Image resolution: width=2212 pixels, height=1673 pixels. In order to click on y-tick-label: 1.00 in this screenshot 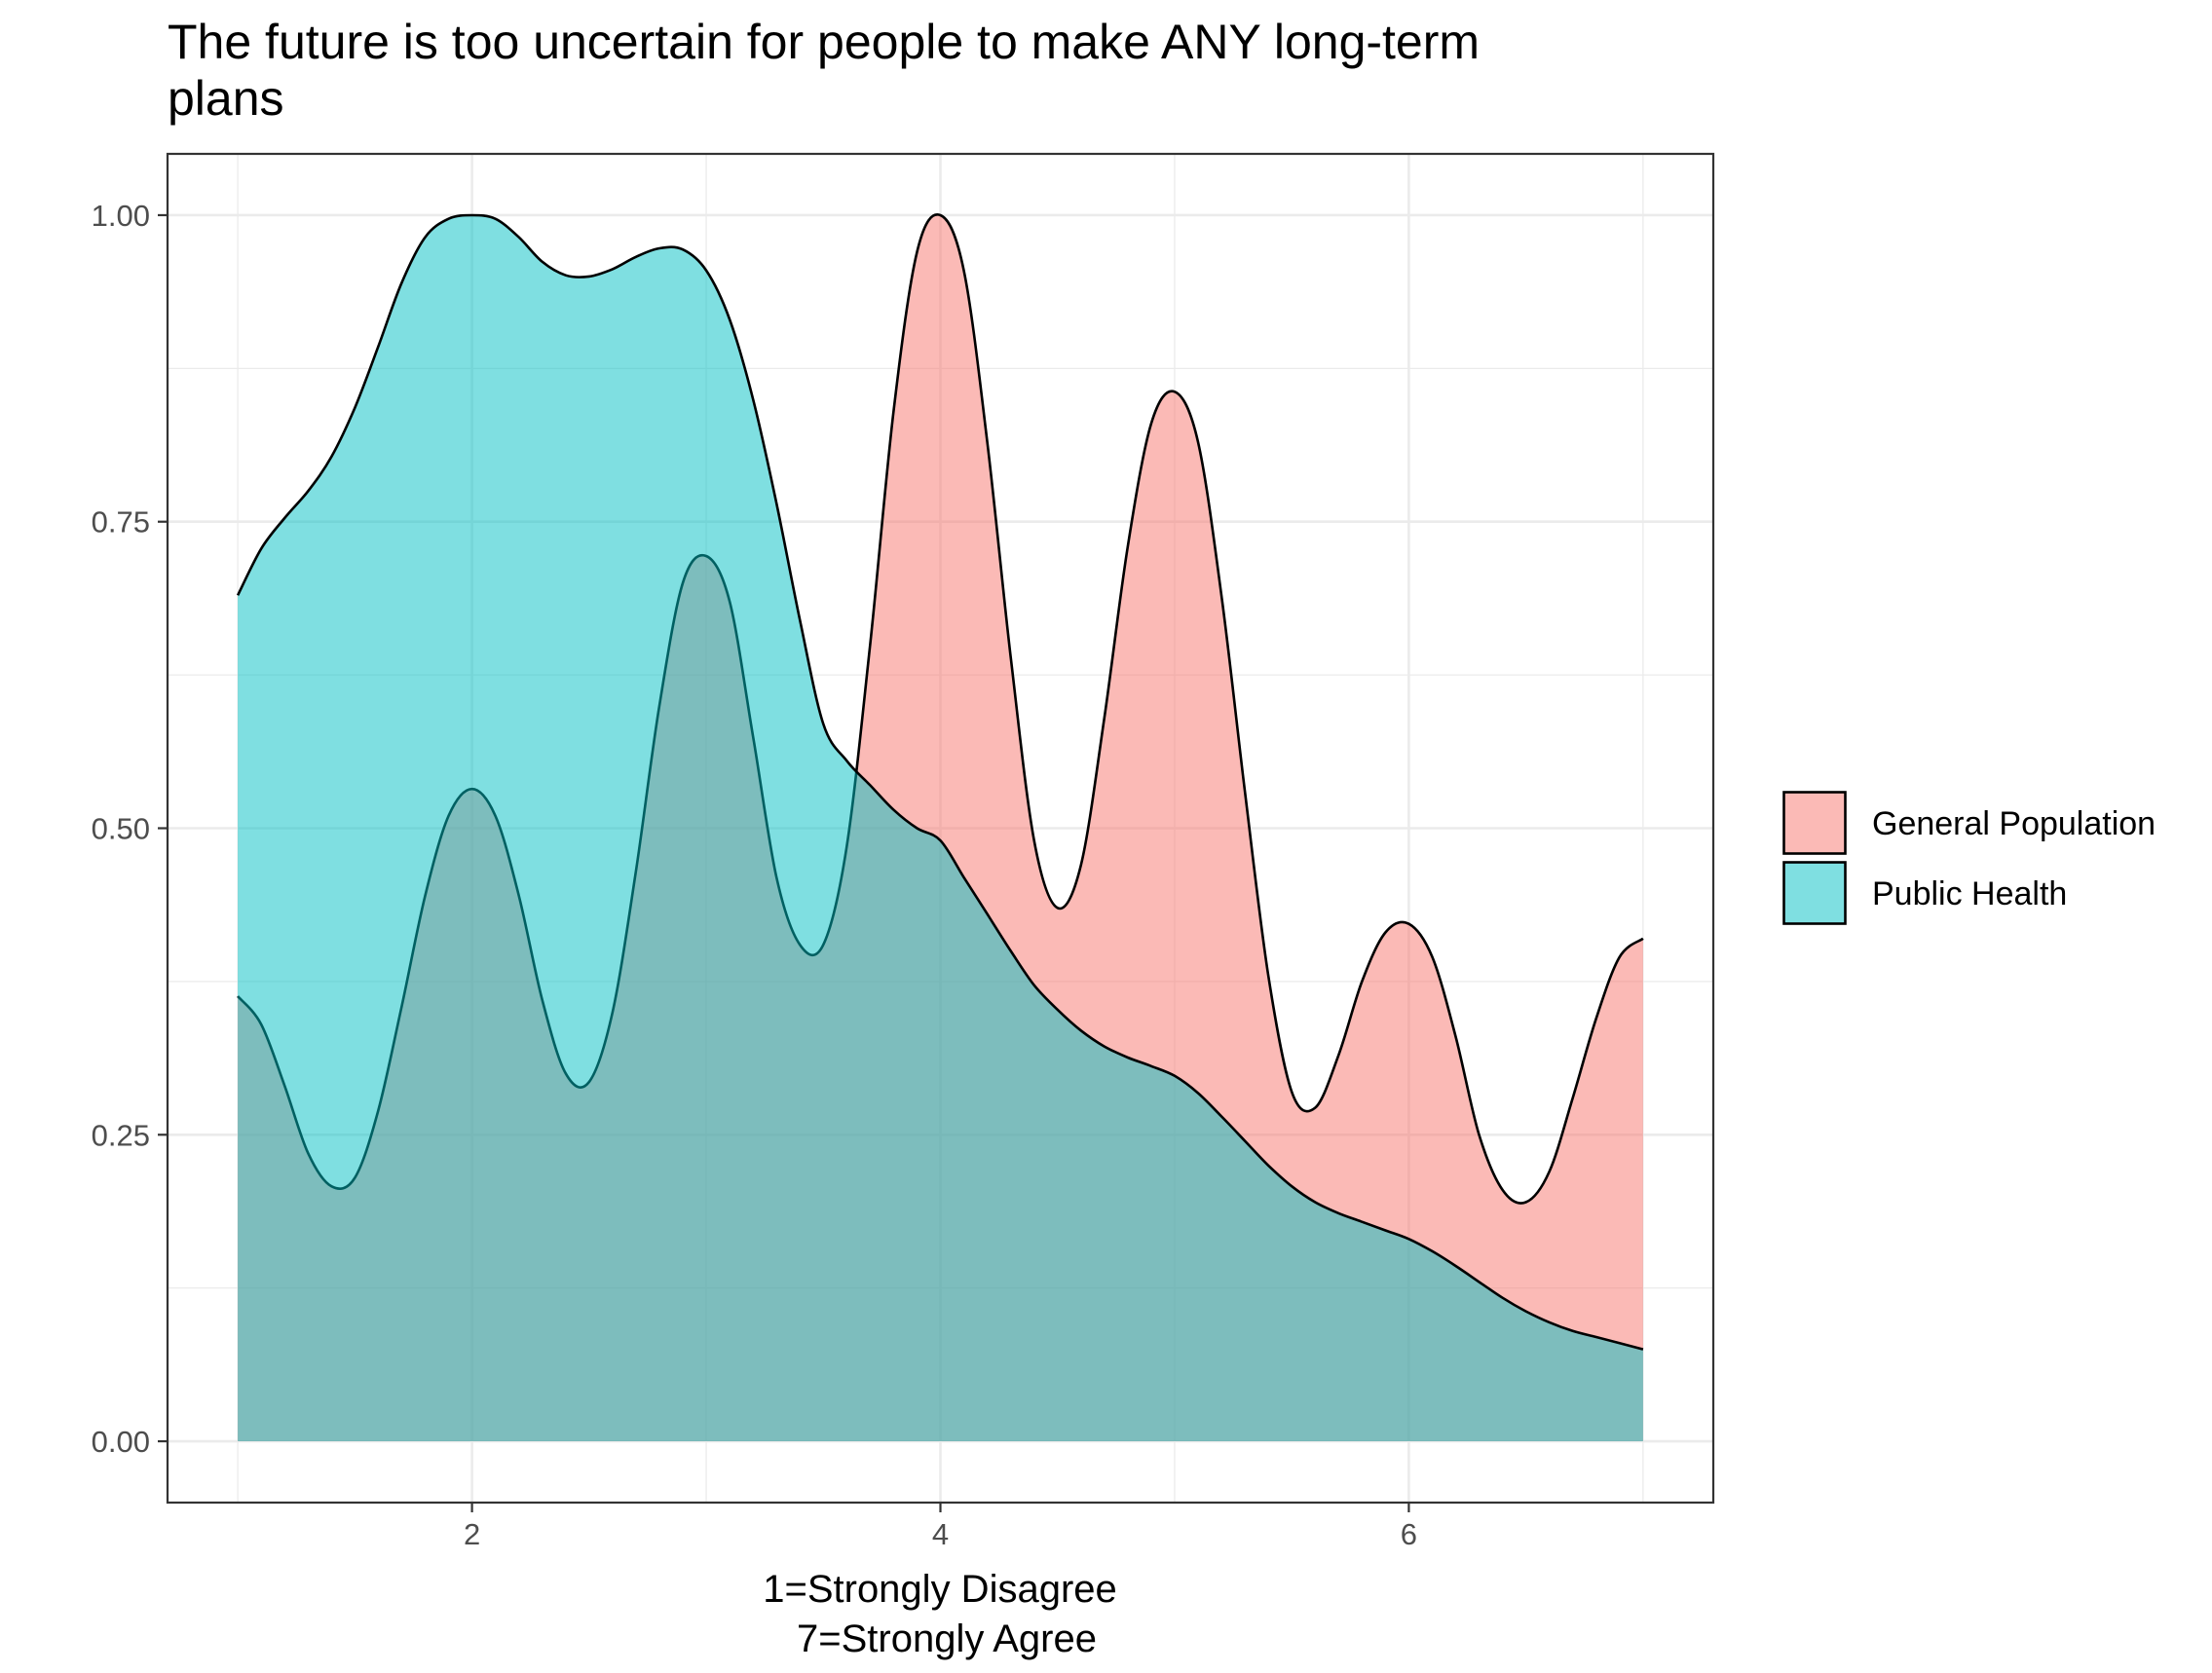, I will do `click(121, 216)`.